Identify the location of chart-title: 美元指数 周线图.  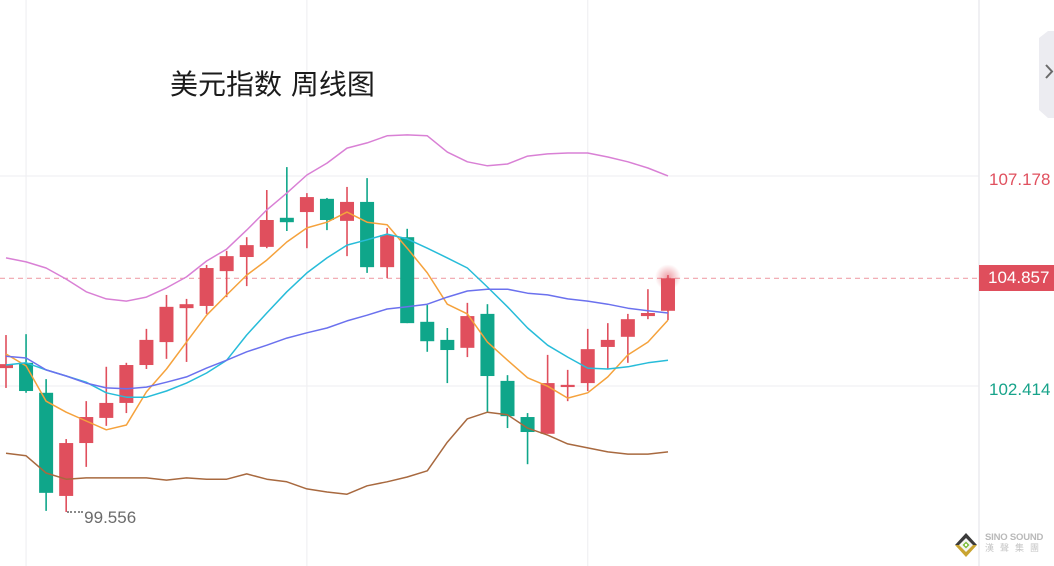
(272, 84).